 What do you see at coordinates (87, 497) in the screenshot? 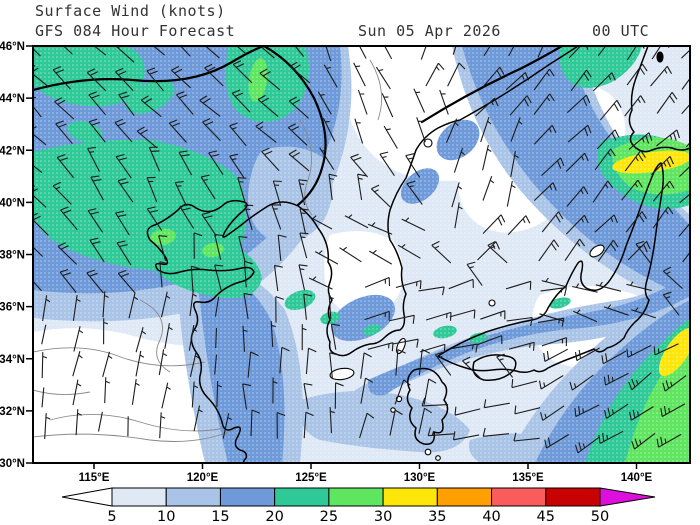
I see `colorbar-underflow-arrow` at bounding box center [87, 497].